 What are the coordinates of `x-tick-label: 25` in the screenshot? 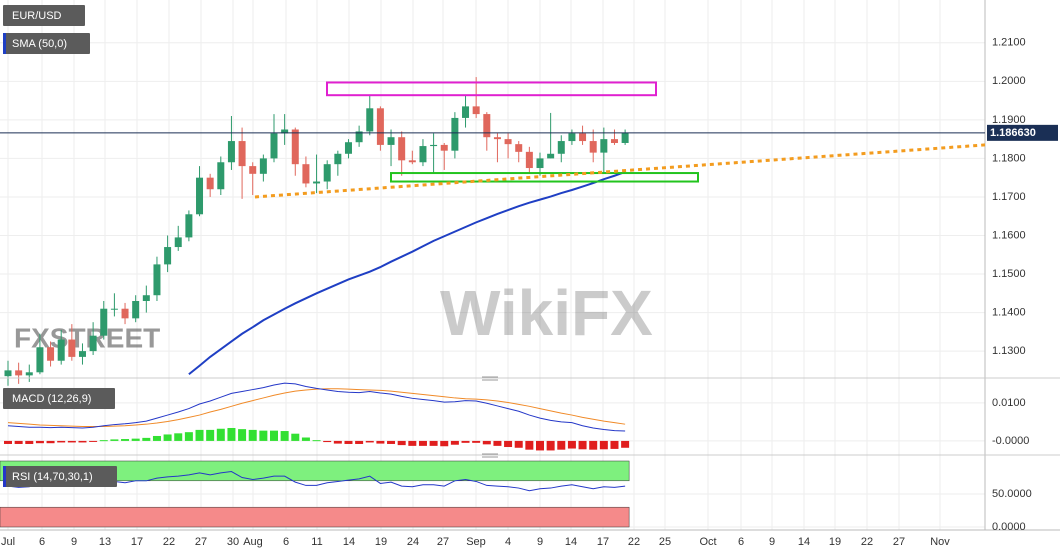 It's located at (665, 542).